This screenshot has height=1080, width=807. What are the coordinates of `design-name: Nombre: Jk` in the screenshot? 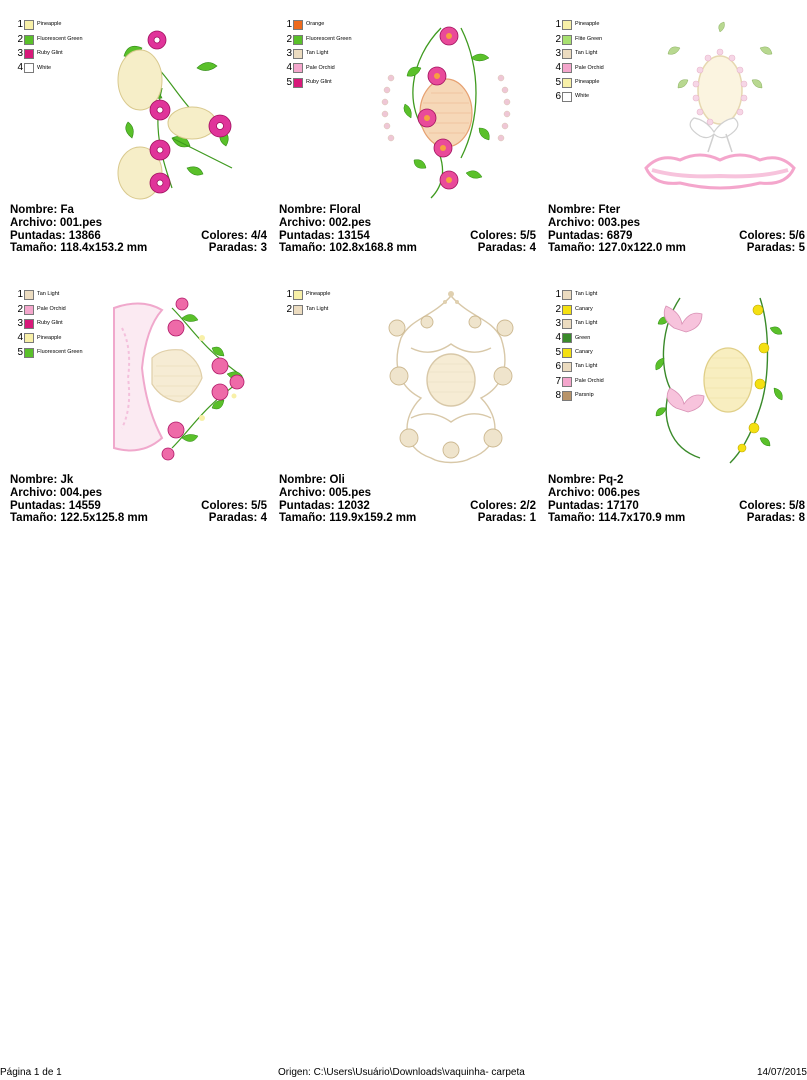 It's located at (41, 480).